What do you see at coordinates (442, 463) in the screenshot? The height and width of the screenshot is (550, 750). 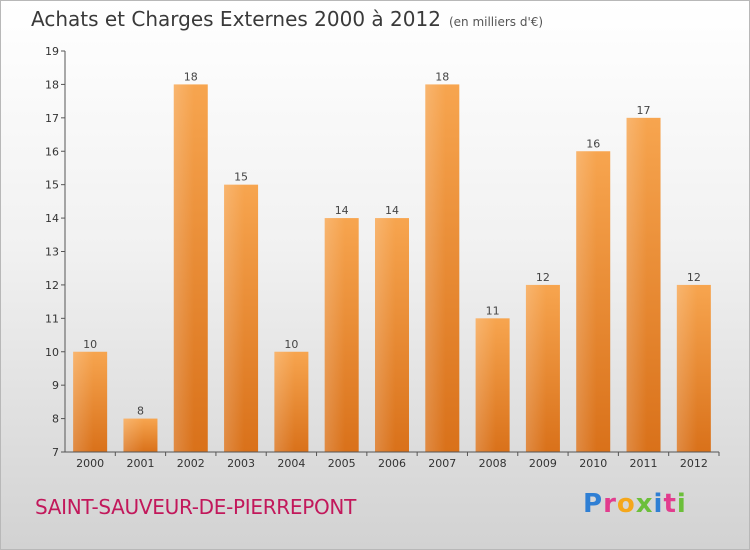 I see `x-tick-label: 2007` at bounding box center [442, 463].